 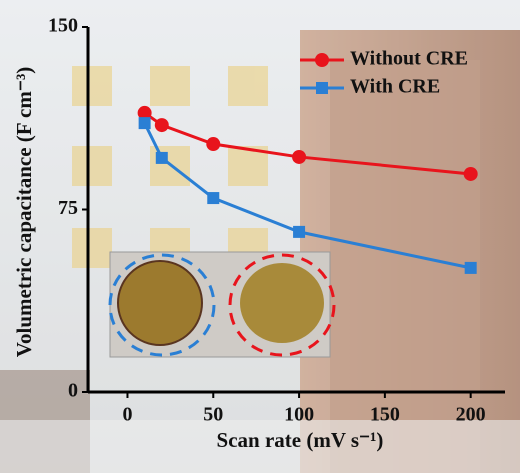 What do you see at coordinates (63, 26) in the screenshot?
I see `y-tick-label: 150` at bounding box center [63, 26].